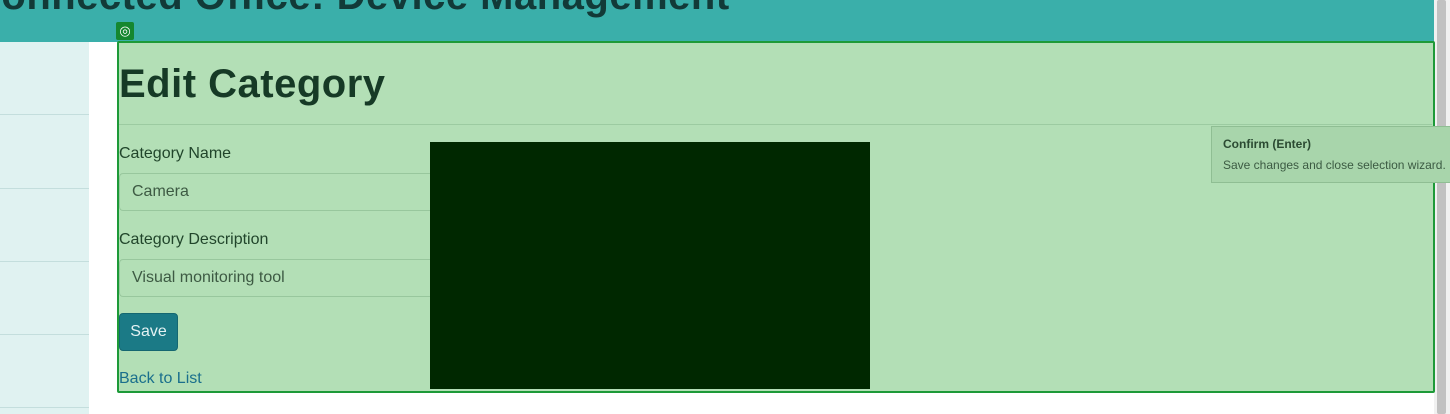 The image size is (1450, 414). I want to click on sidebar, so click(44, 228).